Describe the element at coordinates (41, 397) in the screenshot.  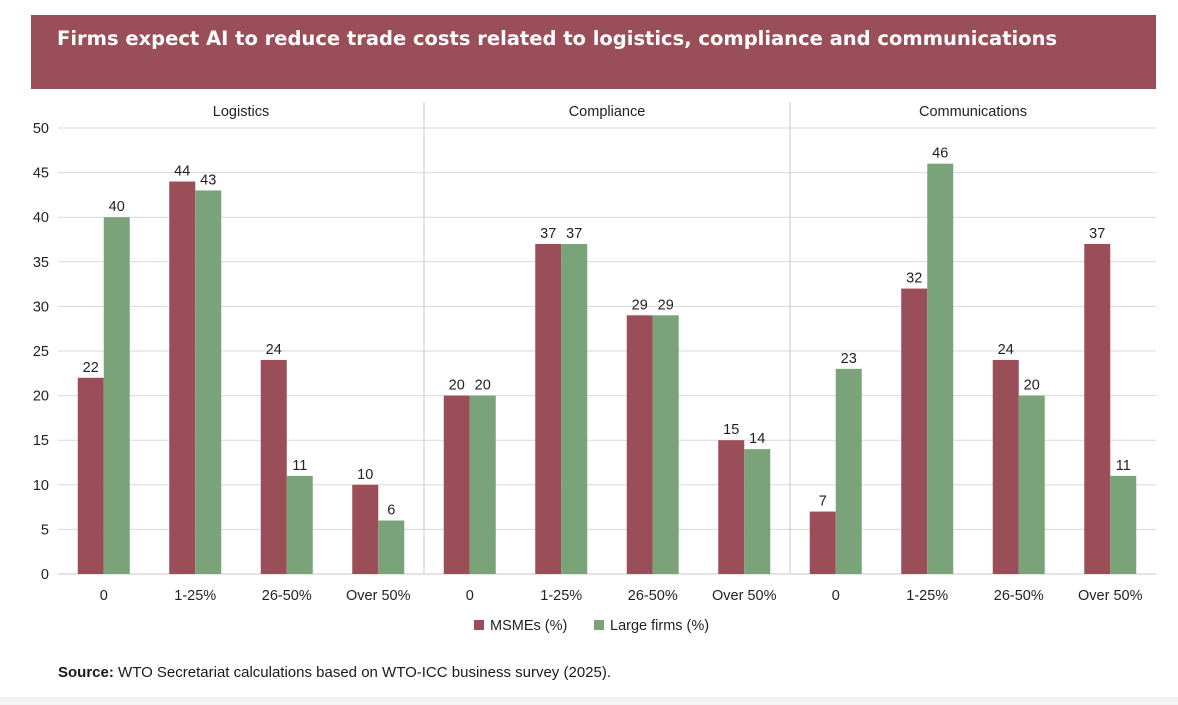
I see `y-tick-label: 20` at that location.